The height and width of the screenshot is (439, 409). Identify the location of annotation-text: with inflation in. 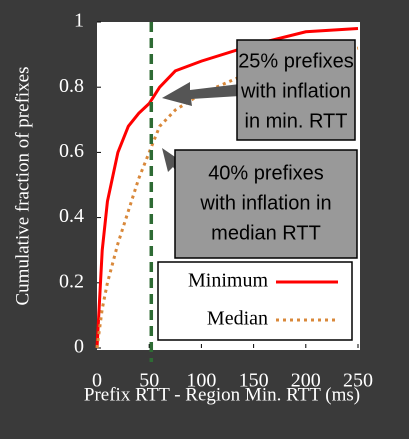
(265, 203).